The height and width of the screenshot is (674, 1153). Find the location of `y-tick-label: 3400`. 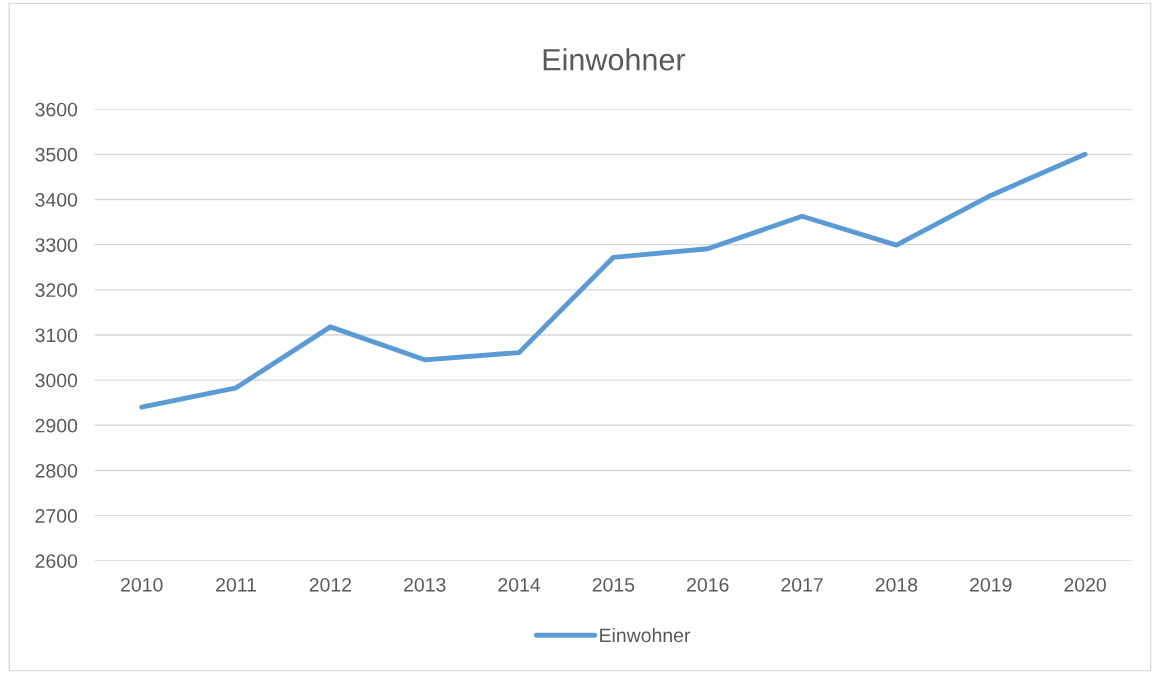

y-tick-label: 3400 is located at coordinates (56, 199).